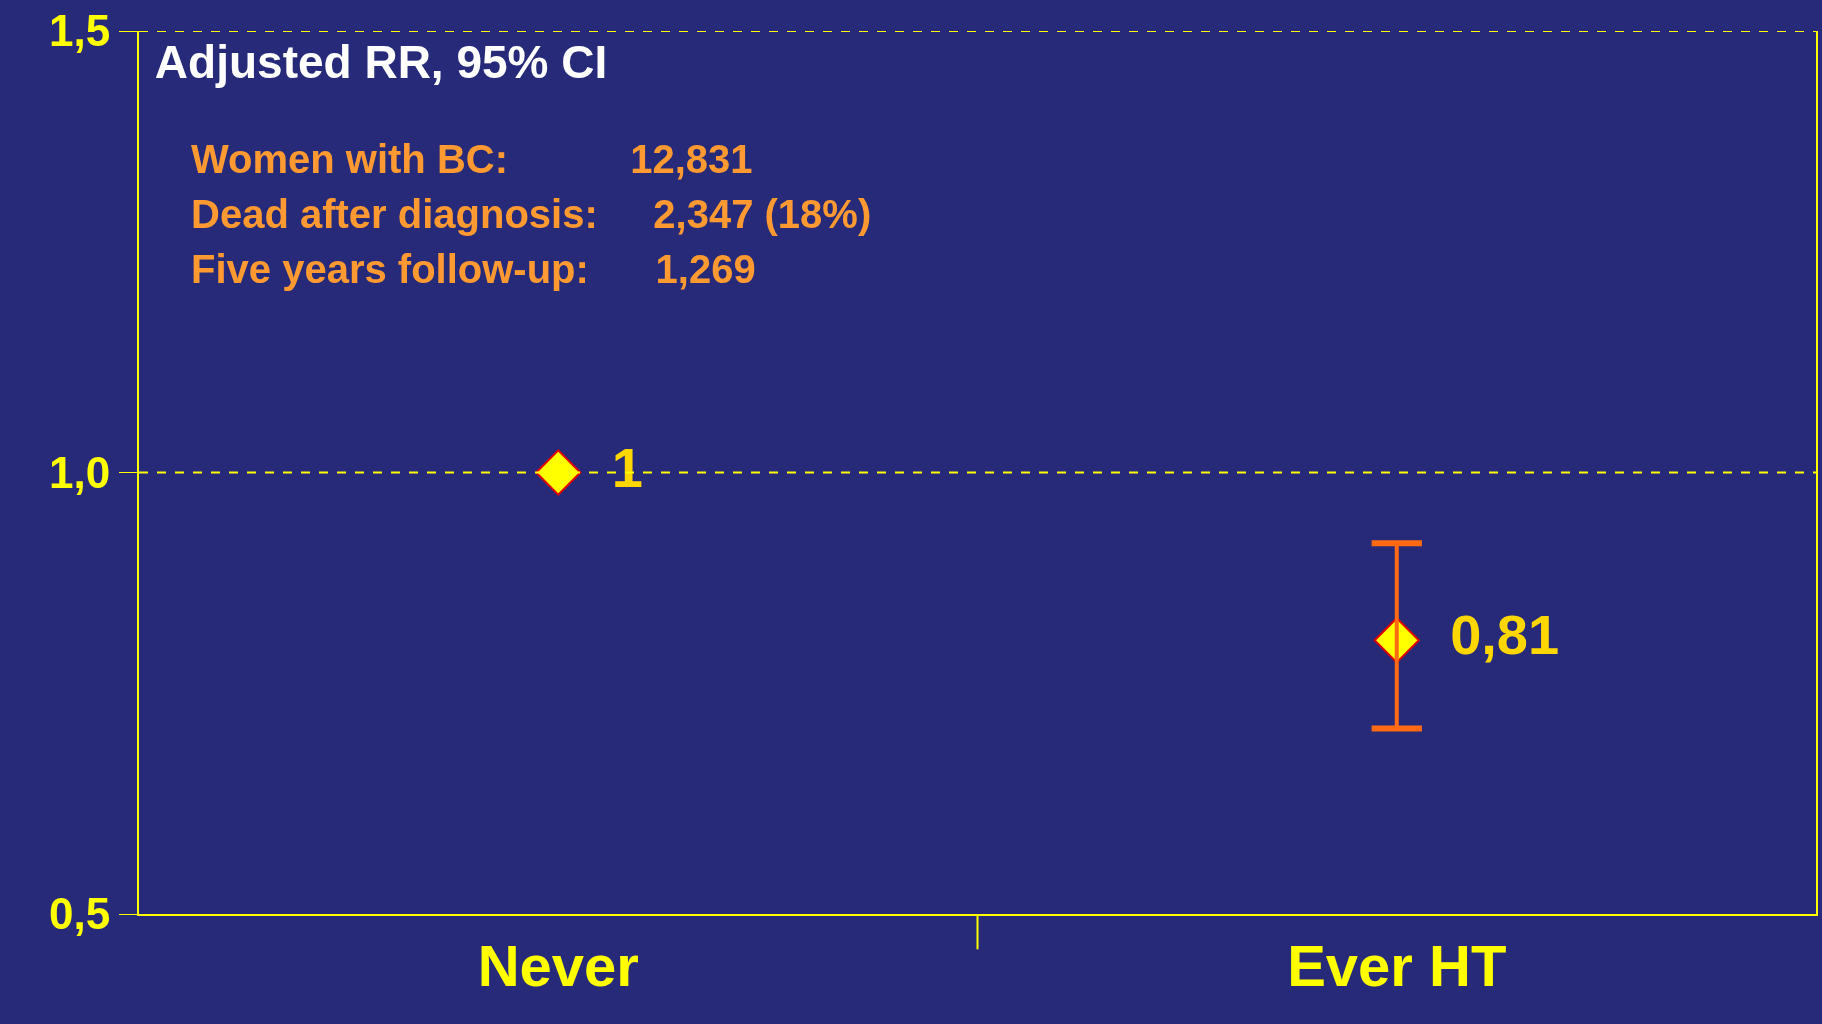 This screenshot has width=1822, height=1024. What do you see at coordinates (473, 269) in the screenshot?
I see `annotation: Five years follow-up: 1,269` at bounding box center [473, 269].